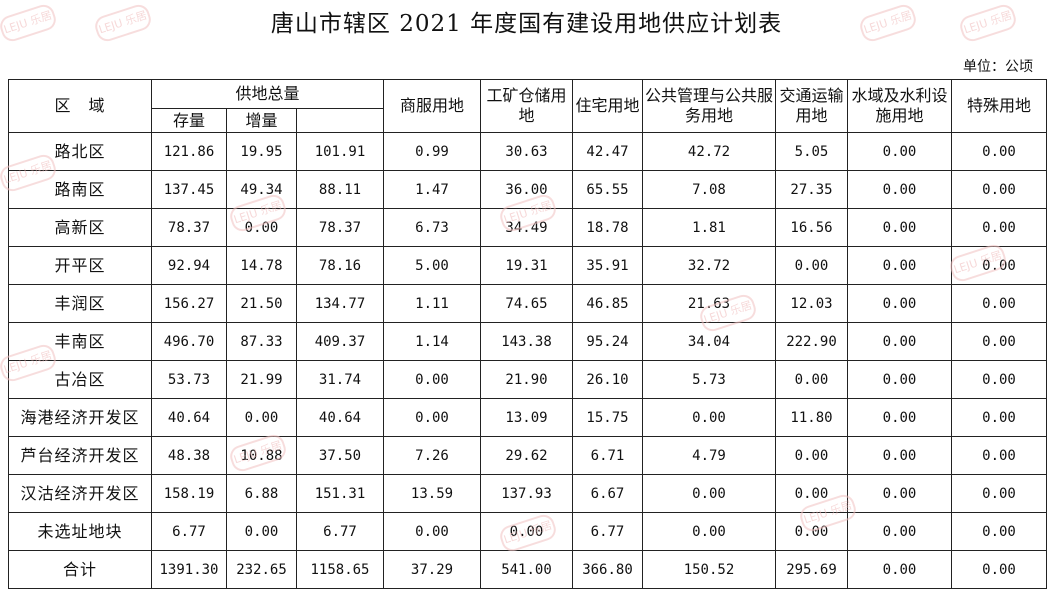 This screenshot has width=1053, height=597. Describe the element at coordinates (189, 569) in the screenshot. I see `cell-total: 1391.30` at that location.